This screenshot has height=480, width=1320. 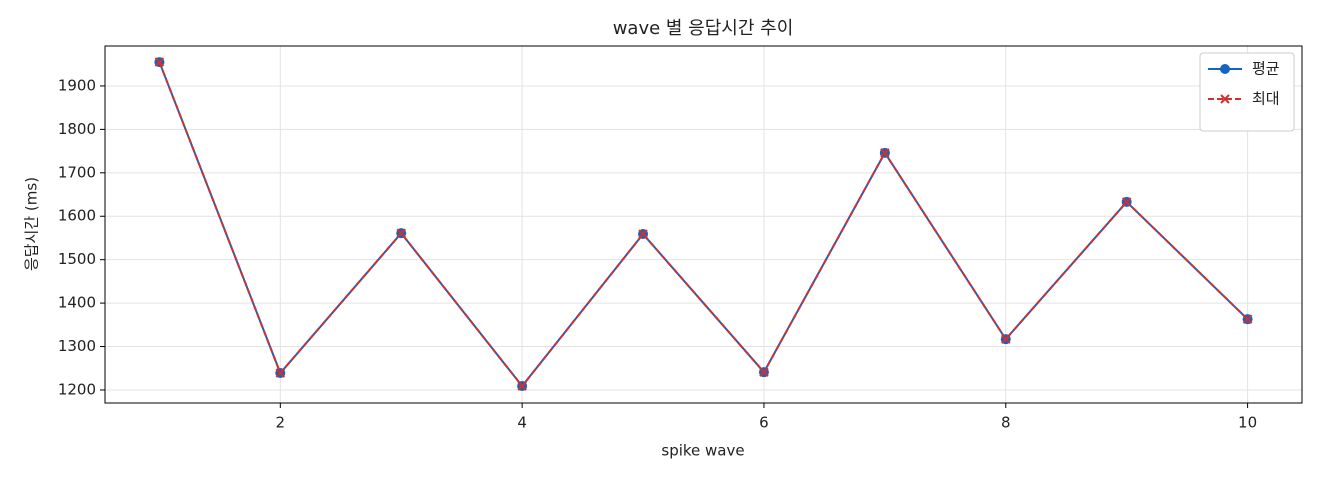 What do you see at coordinates (77, 259) in the screenshot?
I see `y-tick-label: 1500` at bounding box center [77, 259].